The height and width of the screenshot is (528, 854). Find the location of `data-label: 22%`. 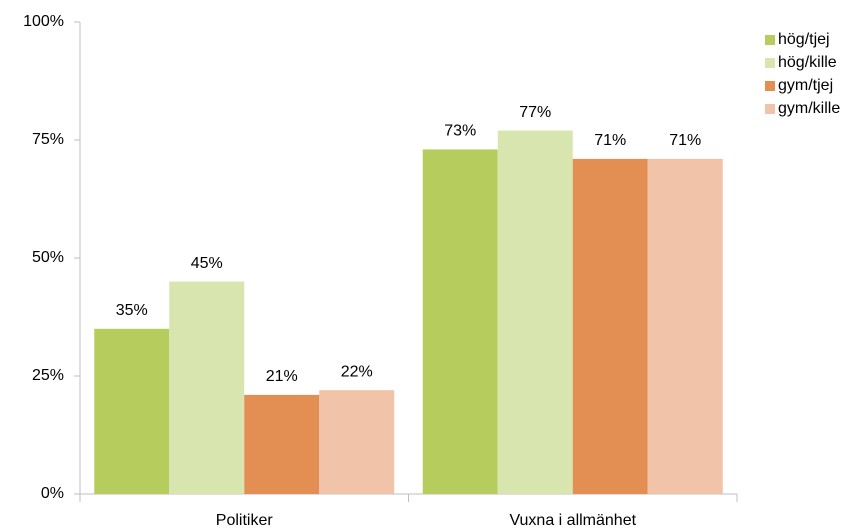

data-label: 22% is located at coordinates (357, 371).